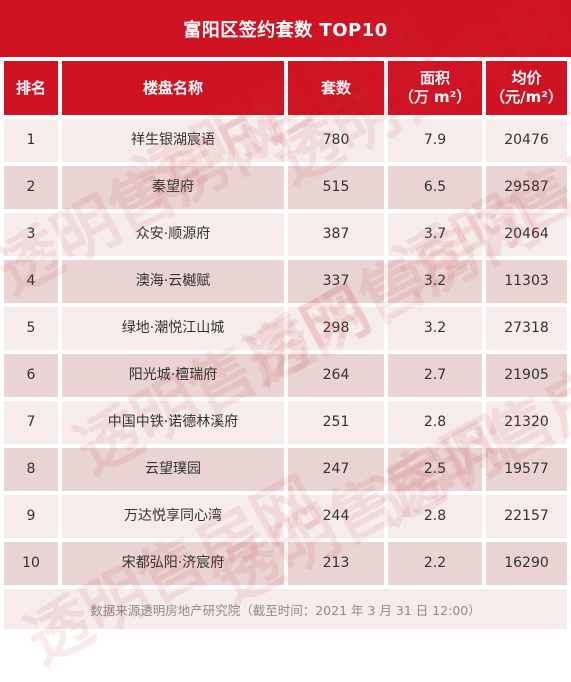 The image size is (571, 682). What do you see at coordinates (526, 422) in the screenshot?
I see `cell-price: 21320` at bounding box center [526, 422].